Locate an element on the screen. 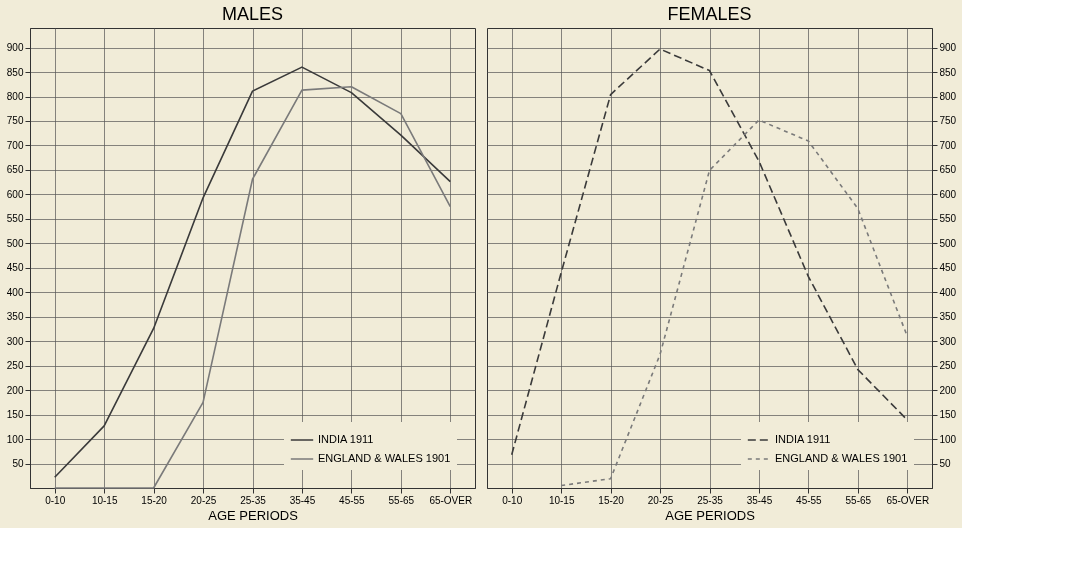 The height and width of the screenshot is (562, 1073). chart-title: MALES is located at coordinates (252, 14).